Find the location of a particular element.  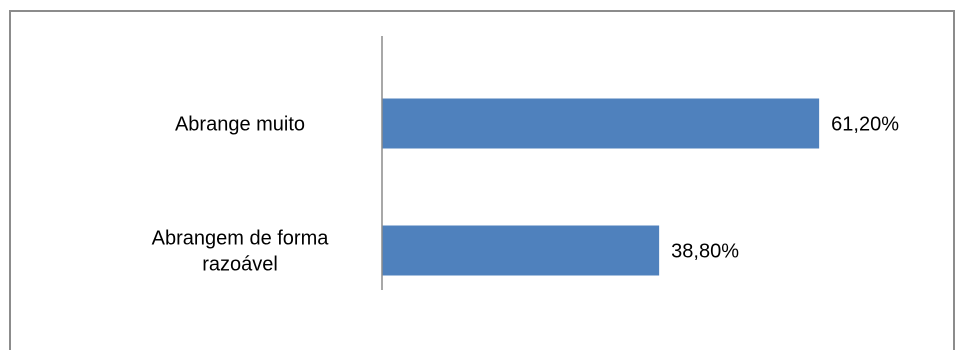

data-label-2: 38,80% is located at coordinates (705, 252).